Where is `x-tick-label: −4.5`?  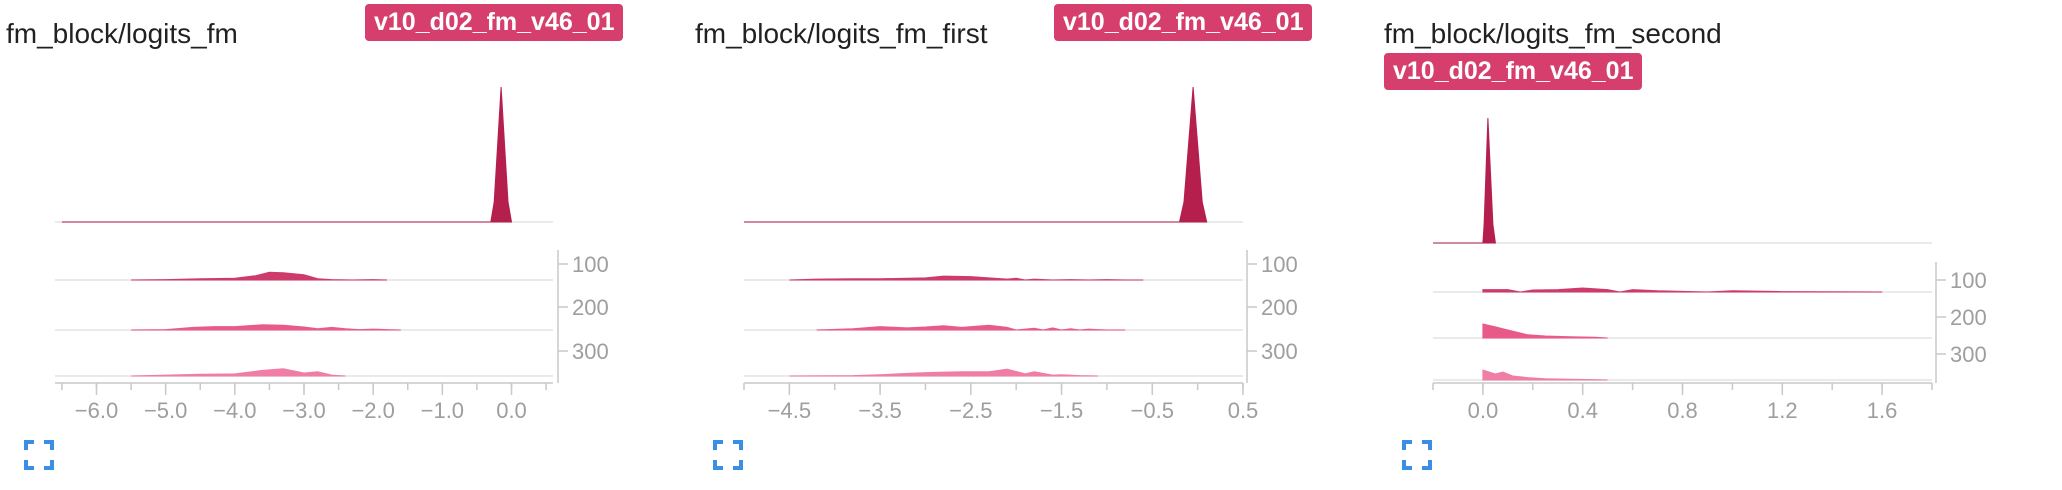
x-tick-label: −4.5 is located at coordinates (789, 410).